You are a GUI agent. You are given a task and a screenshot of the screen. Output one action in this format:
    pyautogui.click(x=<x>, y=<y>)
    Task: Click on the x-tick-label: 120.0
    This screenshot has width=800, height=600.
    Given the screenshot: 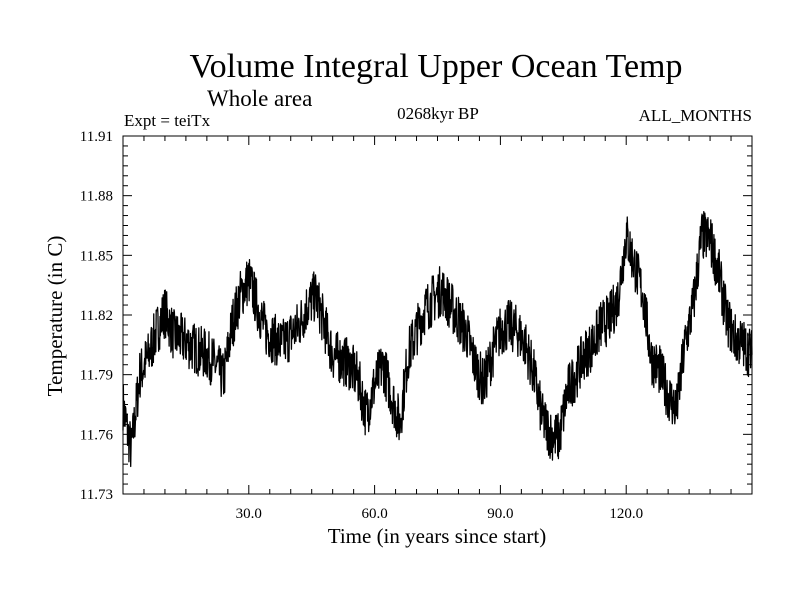 What is the action you would take?
    pyautogui.click(x=626, y=514)
    